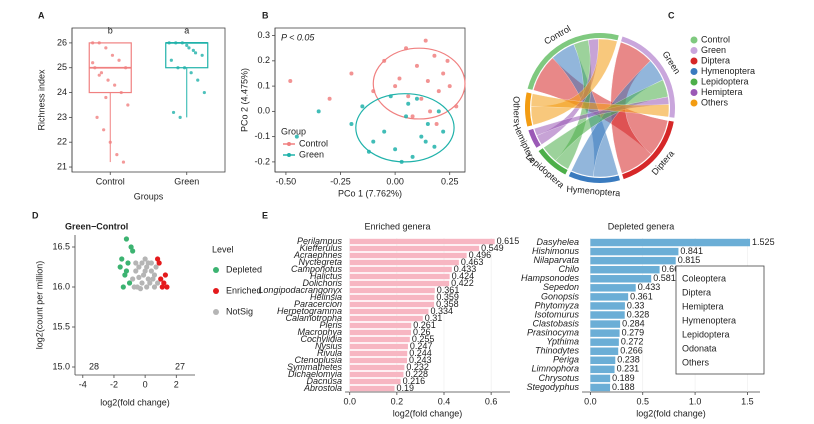 The width and height of the screenshot is (814, 424). I want to click on value-label: 0.422, so click(462, 283).